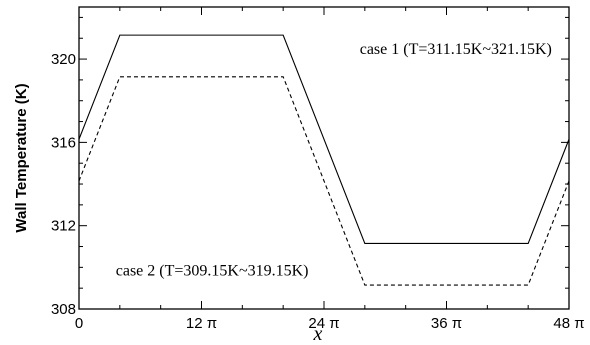  What do you see at coordinates (201, 323) in the screenshot?
I see `x-tick-label: 12 π` at bounding box center [201, 323].